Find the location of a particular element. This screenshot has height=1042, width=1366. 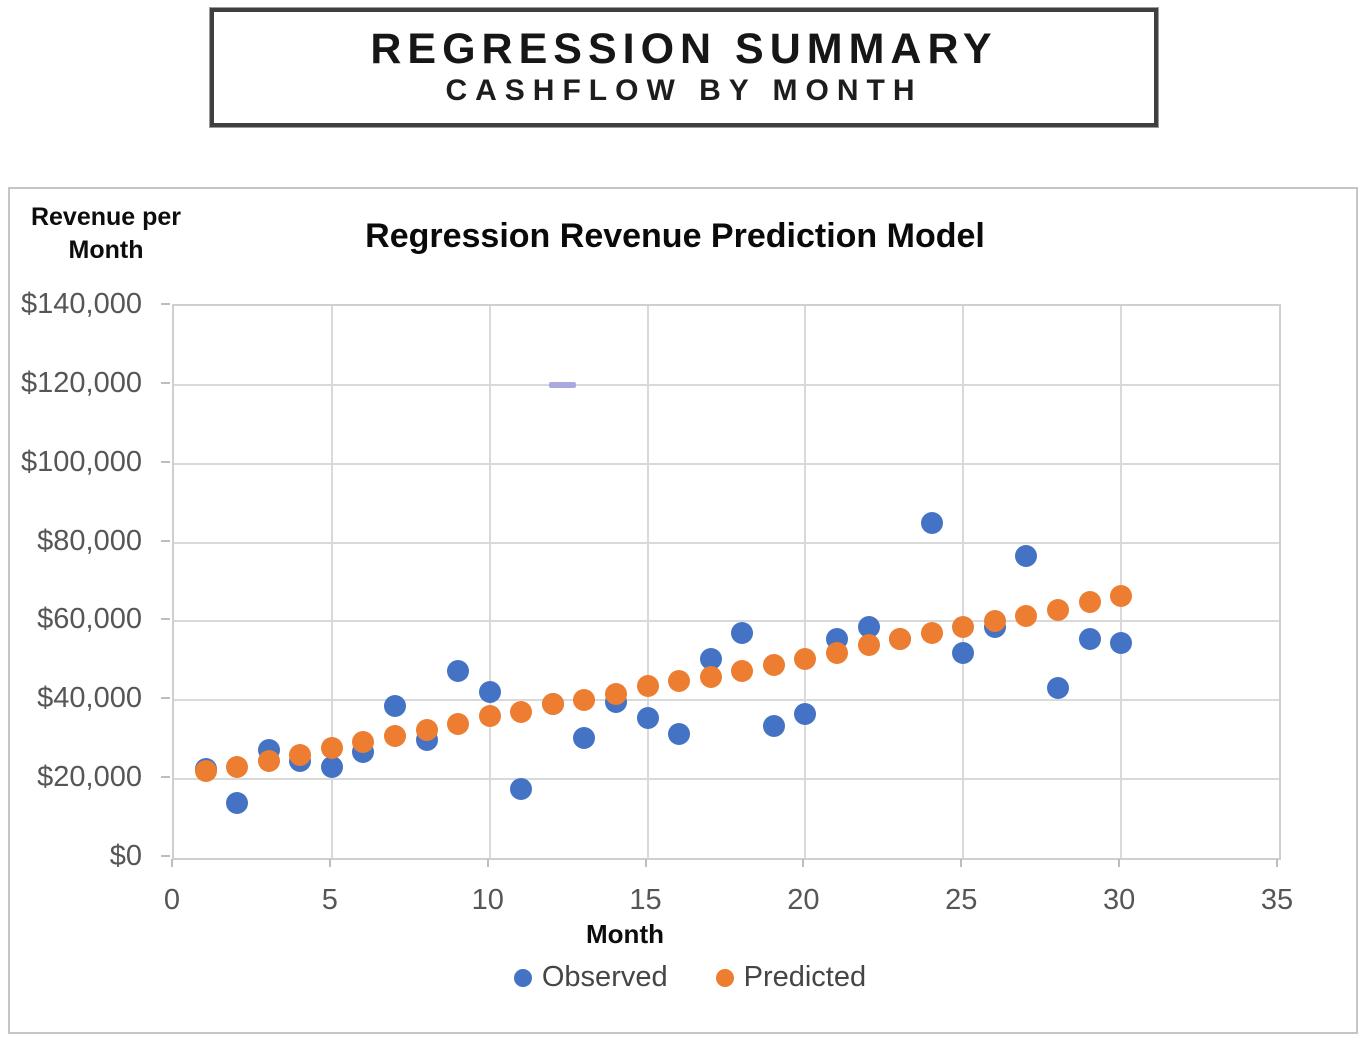

report-title: REGRESSION SUMMARY is located at coordinates (684, 49).